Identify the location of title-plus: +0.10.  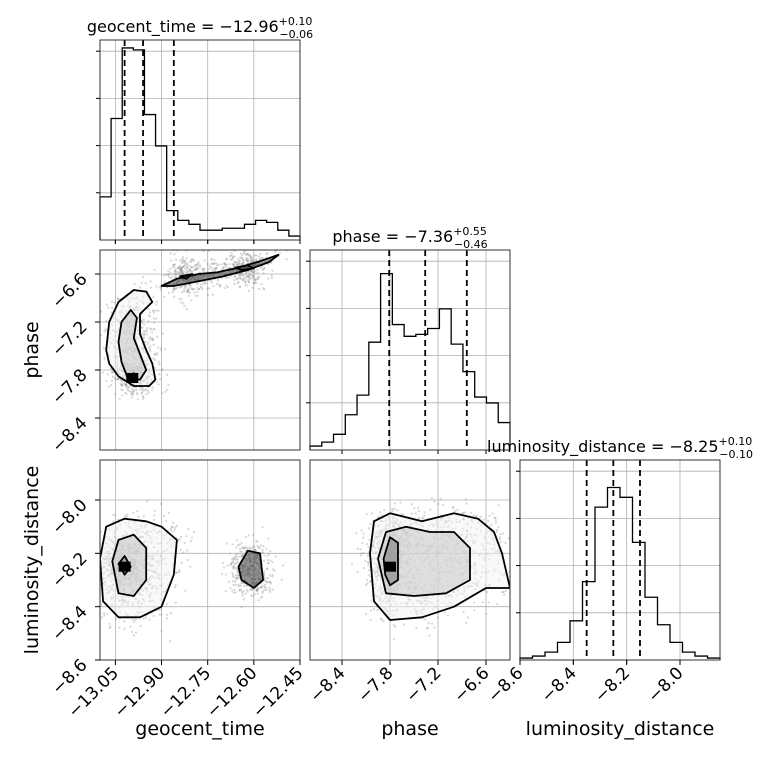
(736, 441).